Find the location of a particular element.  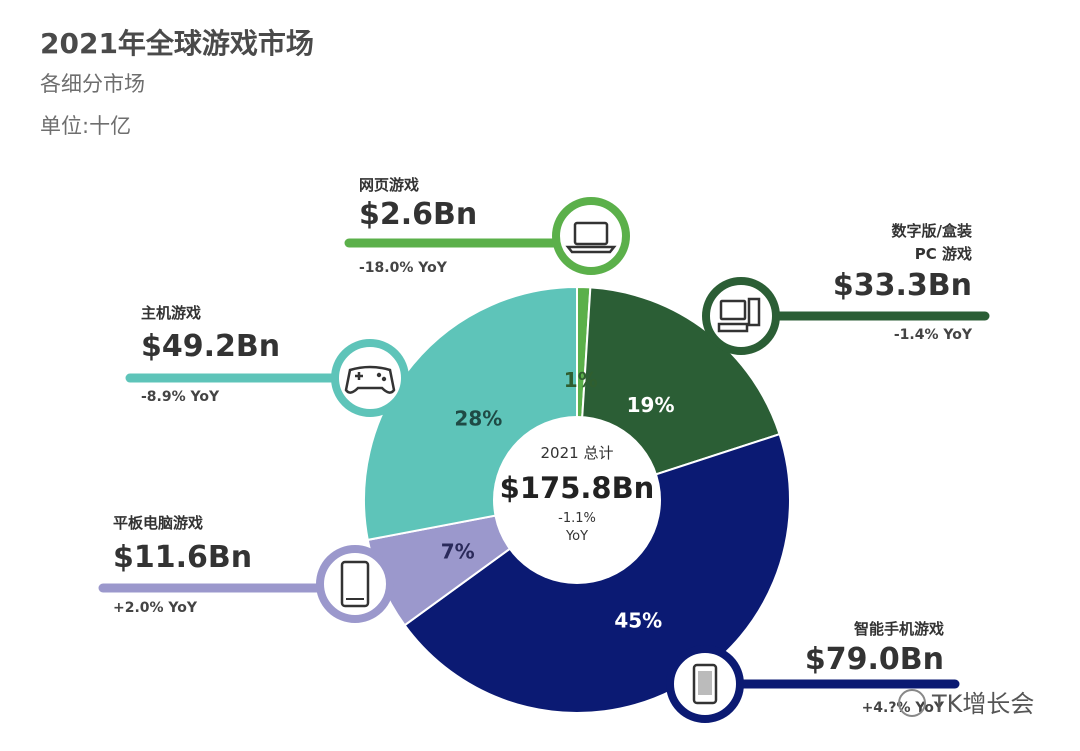

chart-title: 2021年全球游戏市场 is located at coordinates (177, 43).